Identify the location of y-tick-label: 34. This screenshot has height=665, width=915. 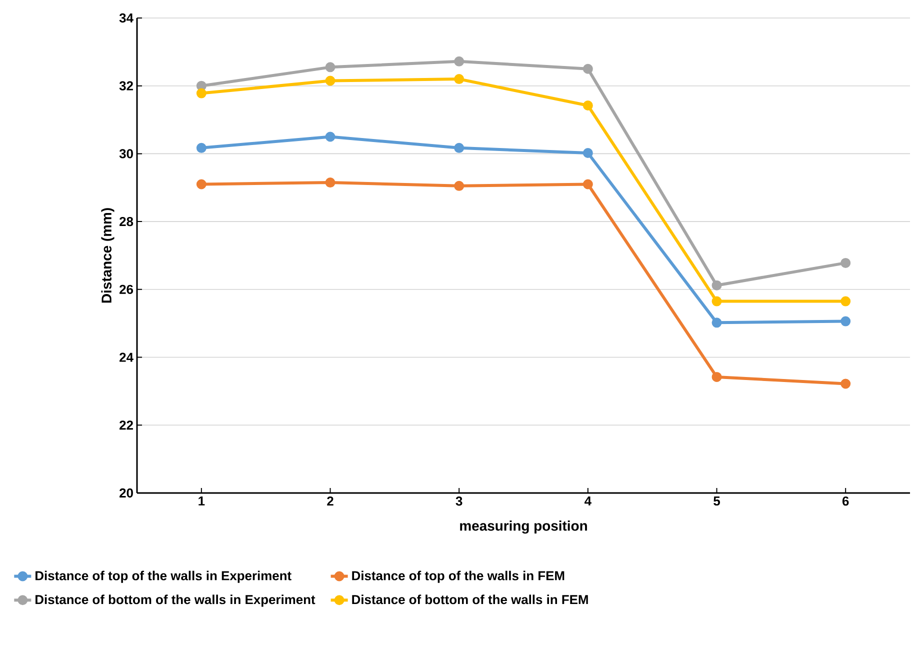
(126, 18).